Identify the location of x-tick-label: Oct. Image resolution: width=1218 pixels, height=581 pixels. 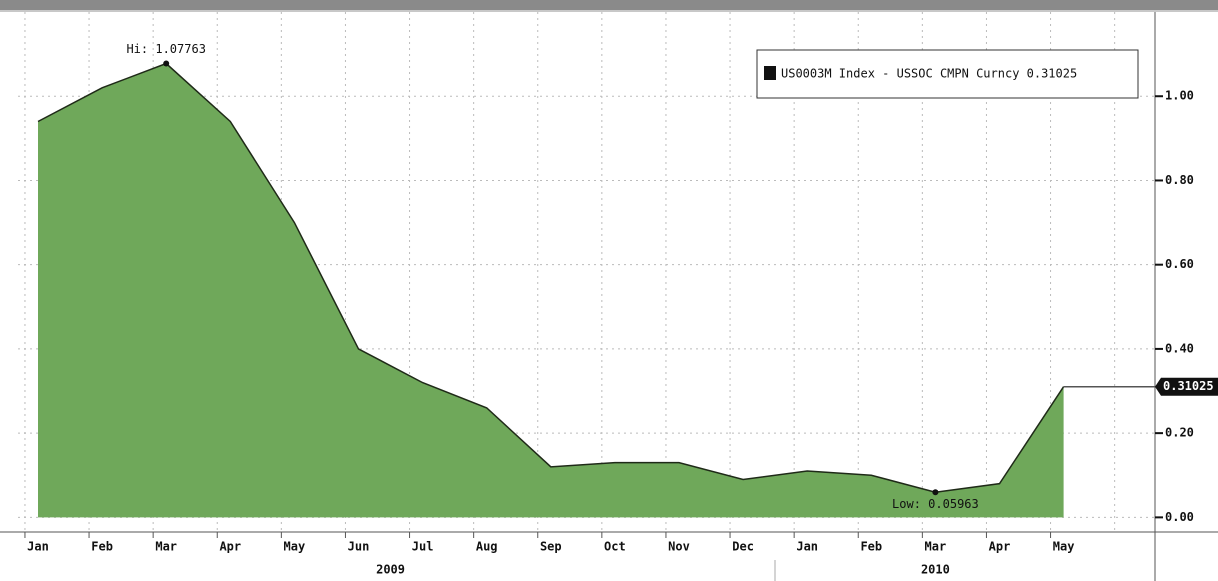
(615, 547).